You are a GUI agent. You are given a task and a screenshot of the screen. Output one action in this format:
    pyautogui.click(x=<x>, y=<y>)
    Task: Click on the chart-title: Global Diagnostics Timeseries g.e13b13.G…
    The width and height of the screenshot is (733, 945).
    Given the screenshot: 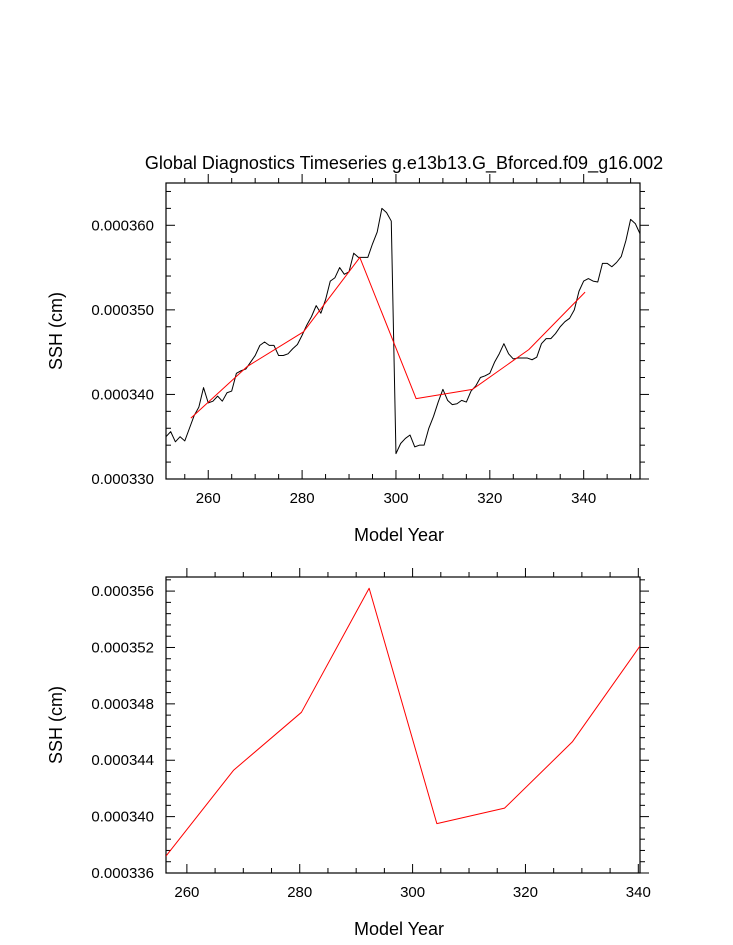 What is the action you would take?
    pyautogui.click(x=404, y=163)
    